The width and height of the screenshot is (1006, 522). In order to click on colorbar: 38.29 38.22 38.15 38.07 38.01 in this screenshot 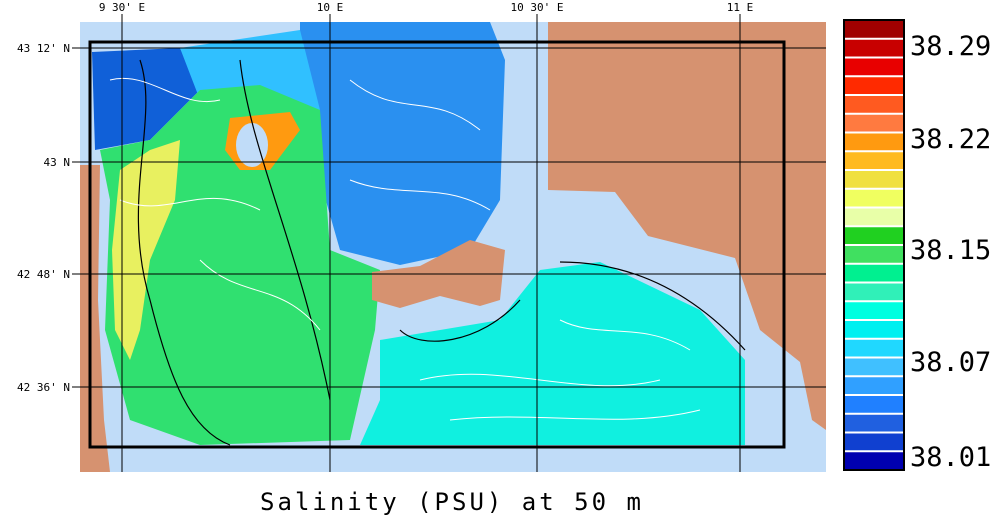, I will do `click(917, 246)`.